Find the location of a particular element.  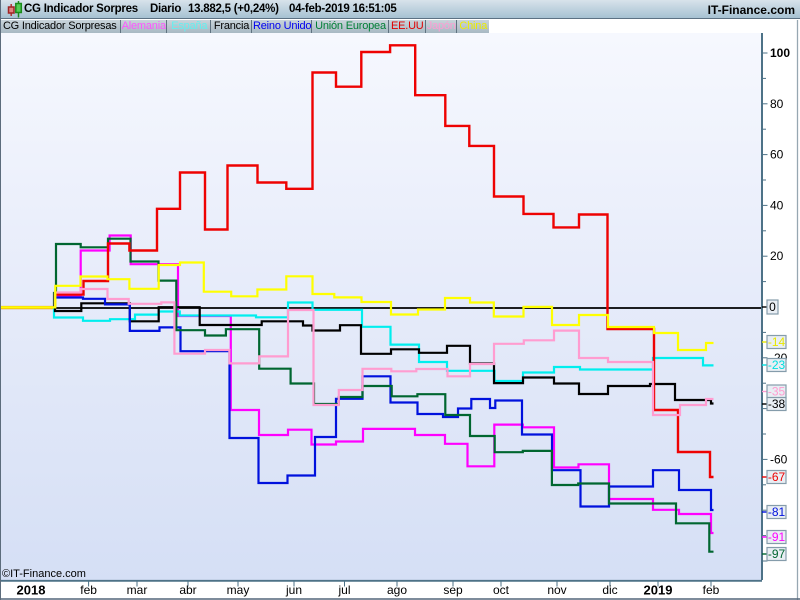

svg-text: 2018 is located at coordinates (31, 590).